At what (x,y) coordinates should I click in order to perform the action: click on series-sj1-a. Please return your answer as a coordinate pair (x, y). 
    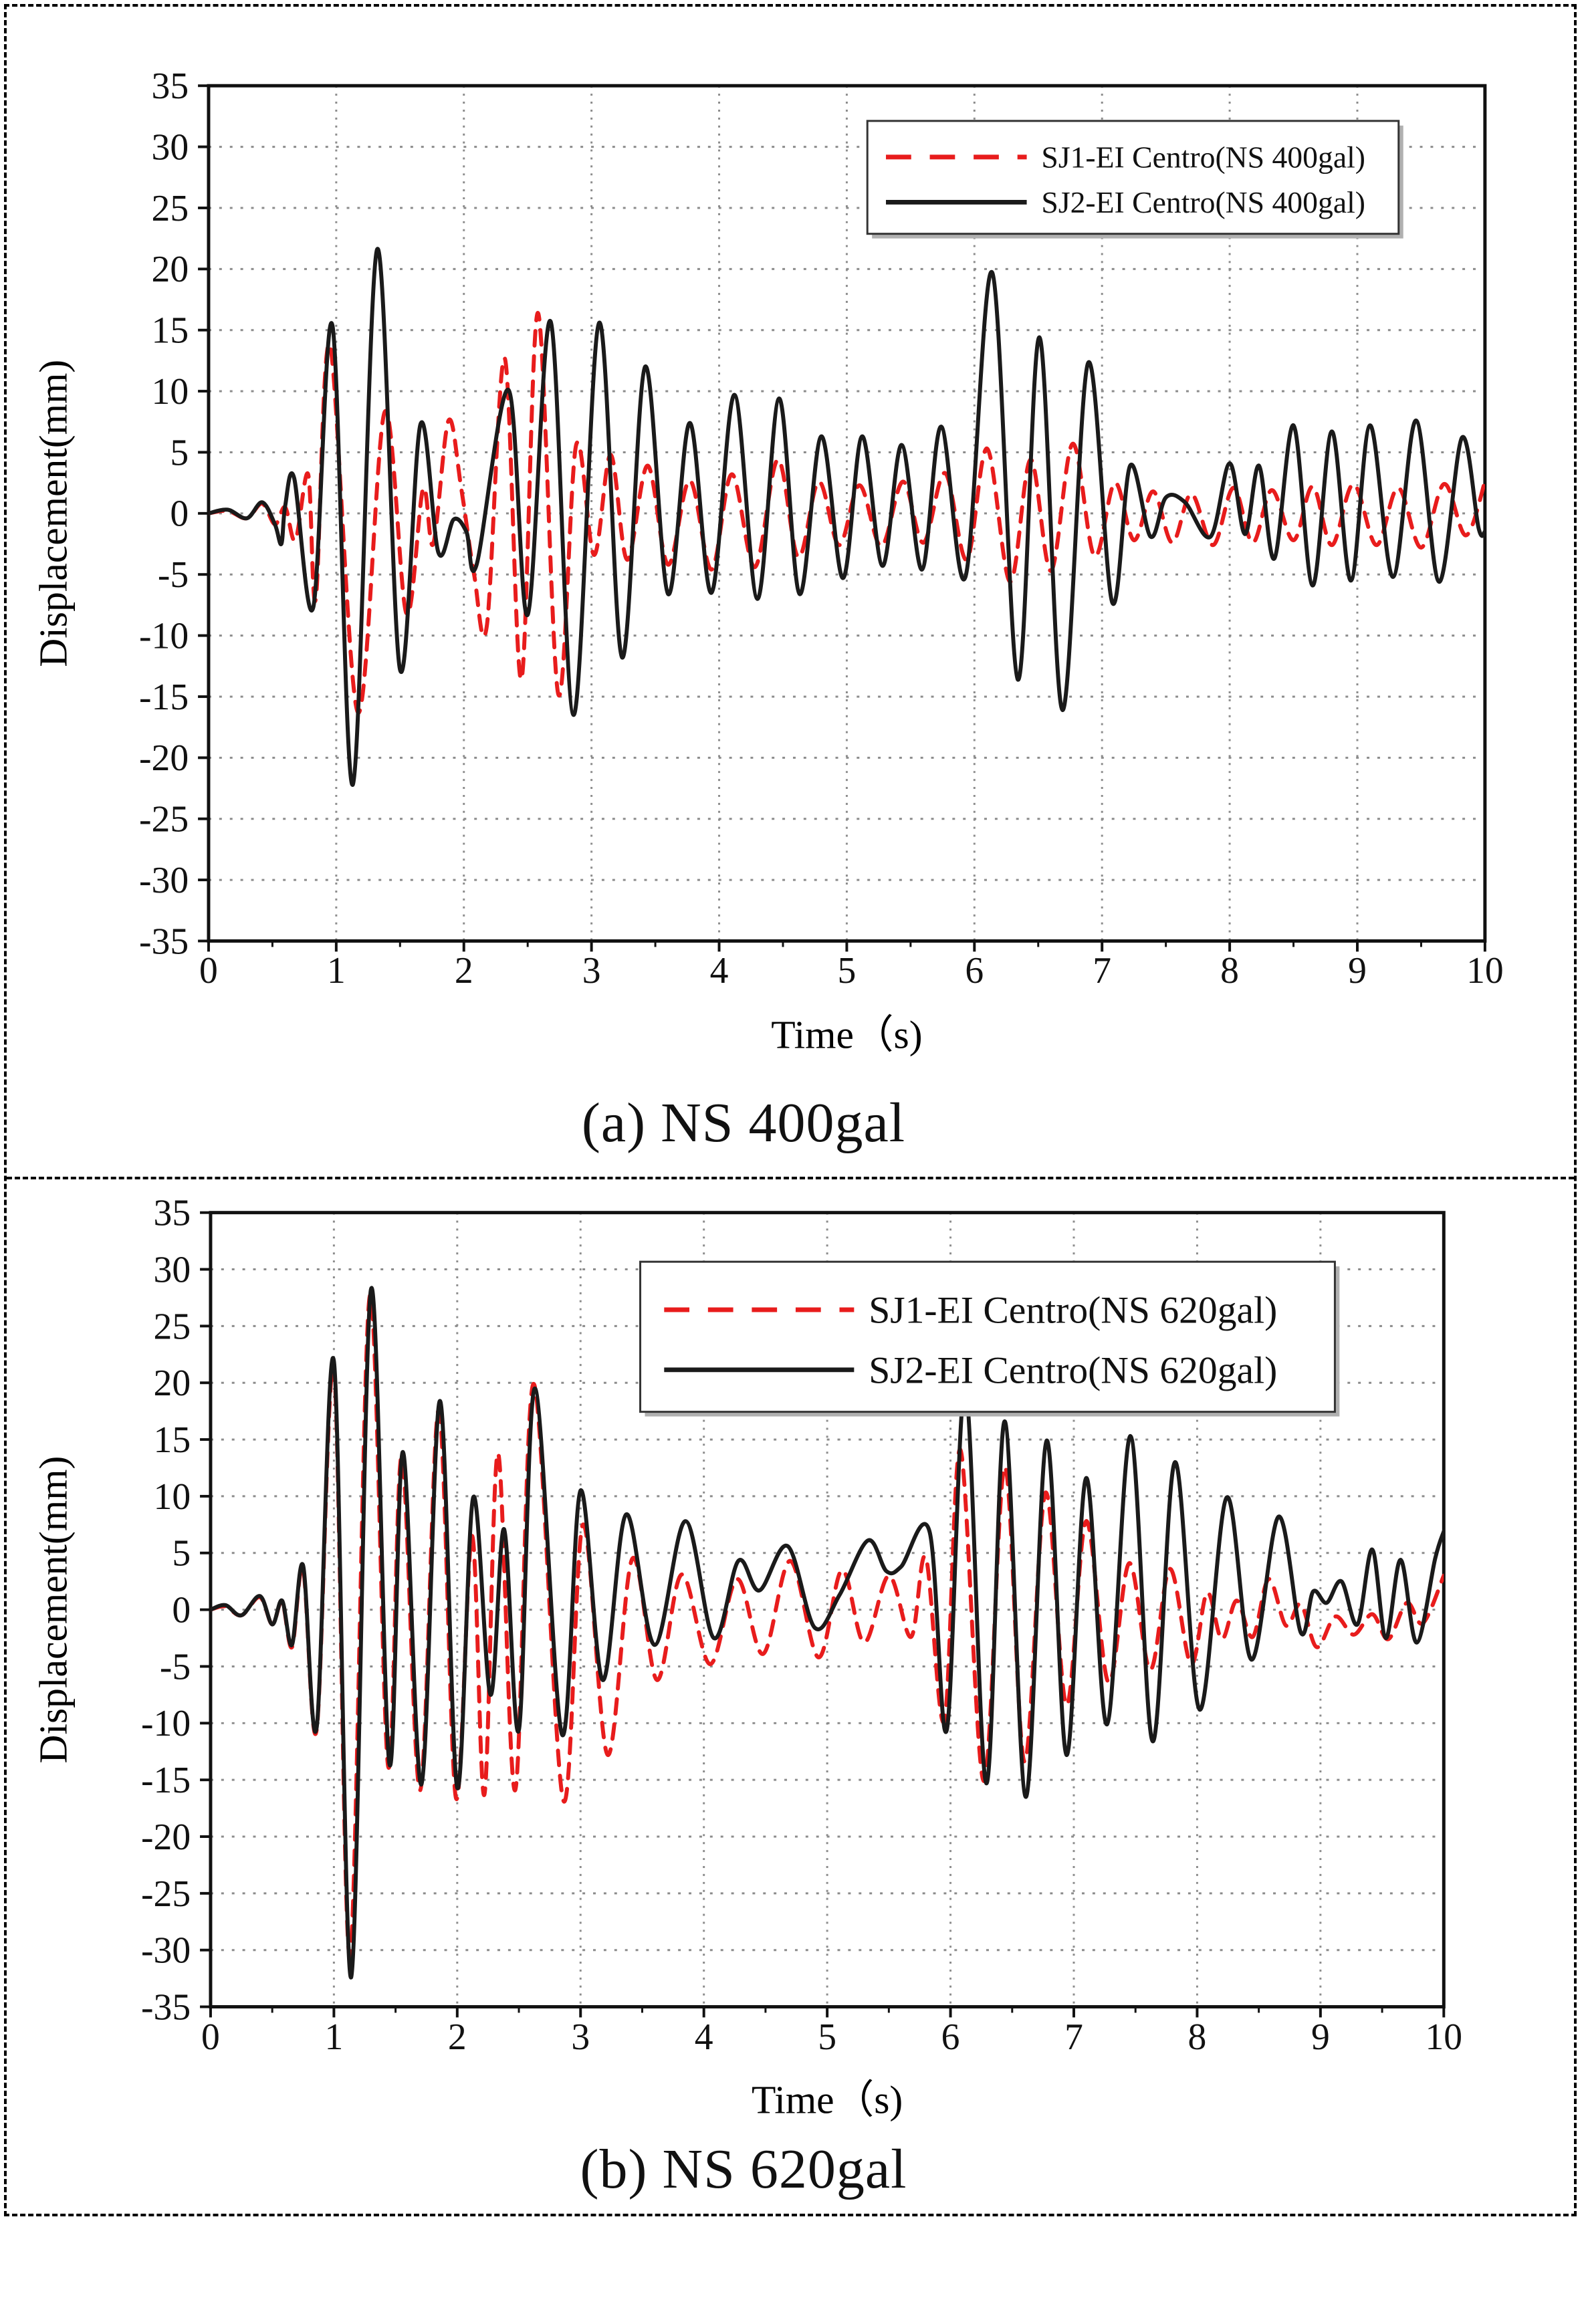
    Looking at the image, I should click on (846, 513).